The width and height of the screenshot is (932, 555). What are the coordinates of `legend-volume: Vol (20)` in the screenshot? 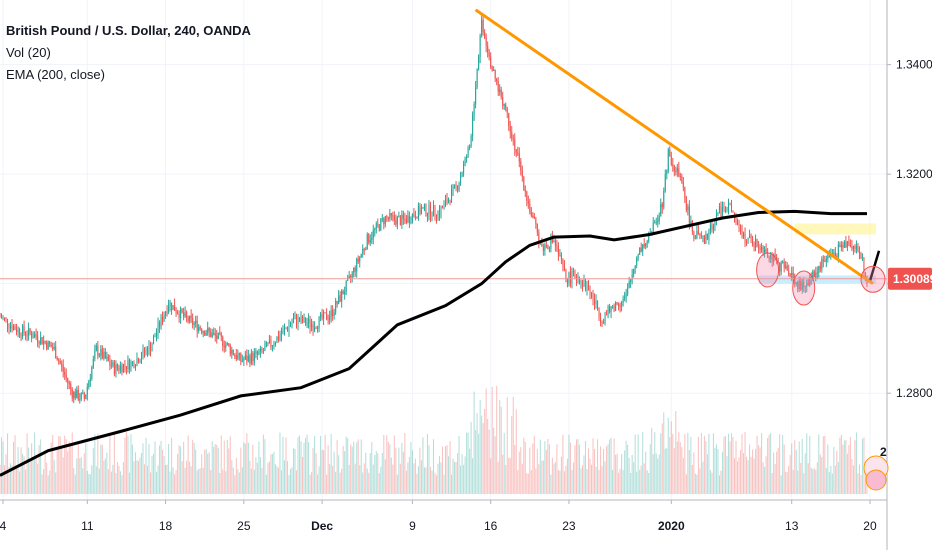 It's located at (28, 52).